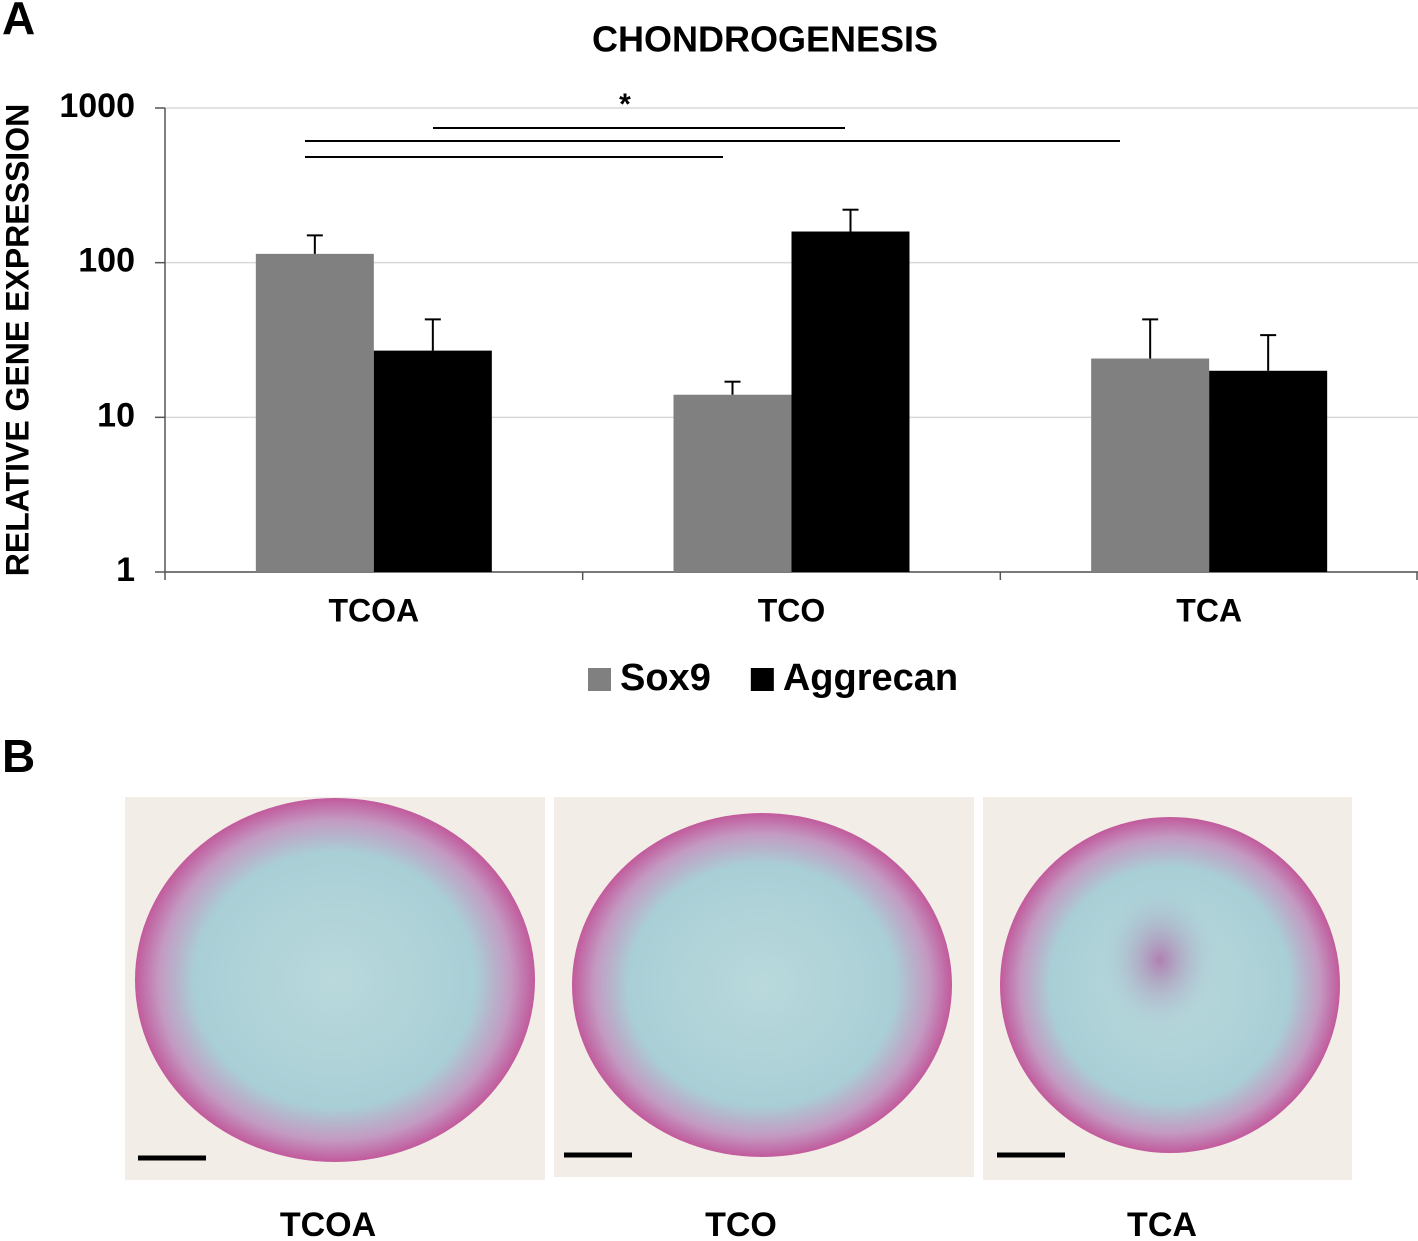  What do you see at coordinates (765, 39) in the screenshot?
I see `chart-title: CHONDROGENESIS` at bounding box center [765, 39].